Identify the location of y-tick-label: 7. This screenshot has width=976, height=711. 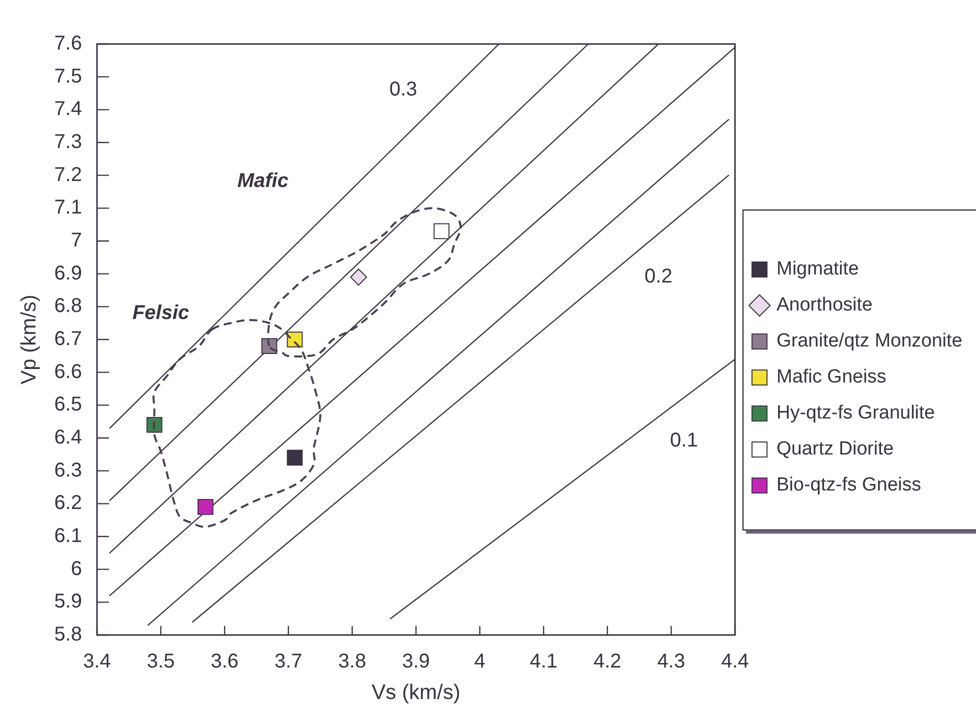
(76, 241).